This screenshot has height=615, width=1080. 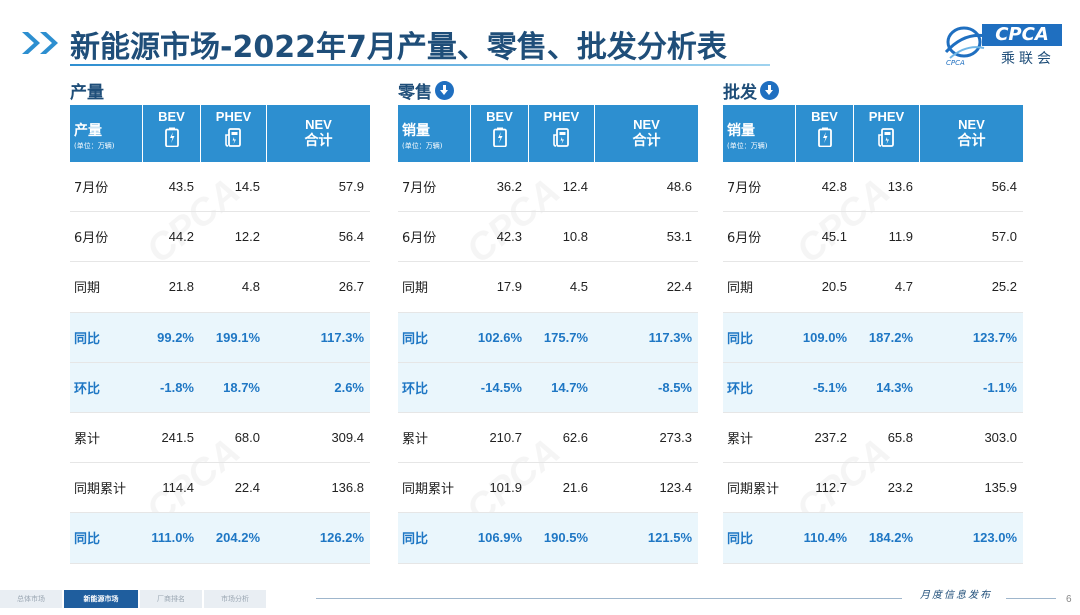 I want to click on nev-value: 48.6, so click(x=679, y=187).